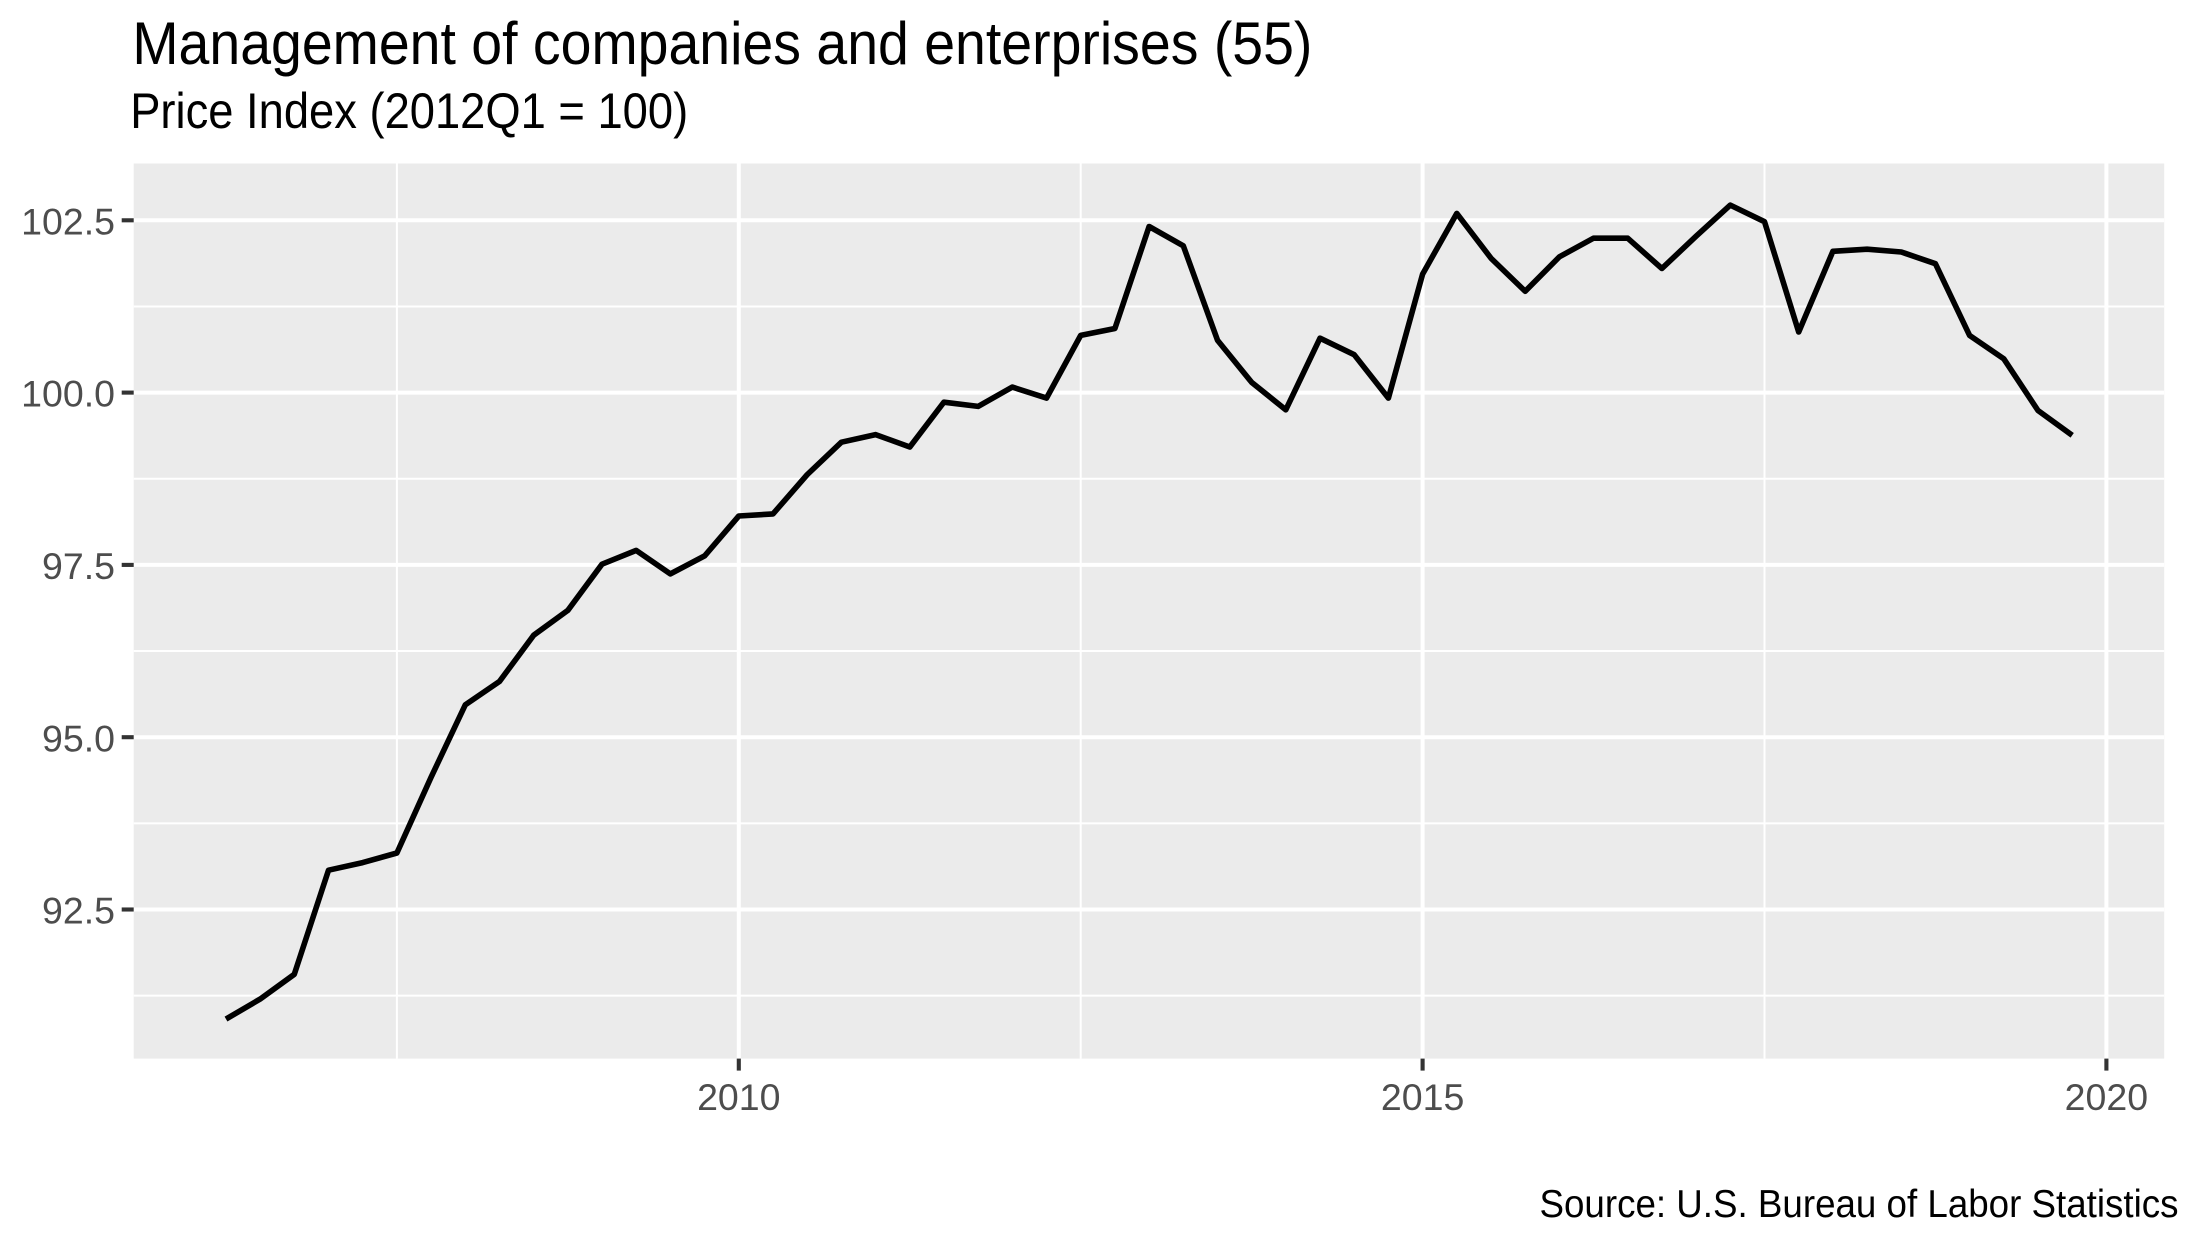  Describe the element at coordinates (409, 111) in the screenshot. I see `svg-text: Price Index (2012Q1 = 100)` at that location.